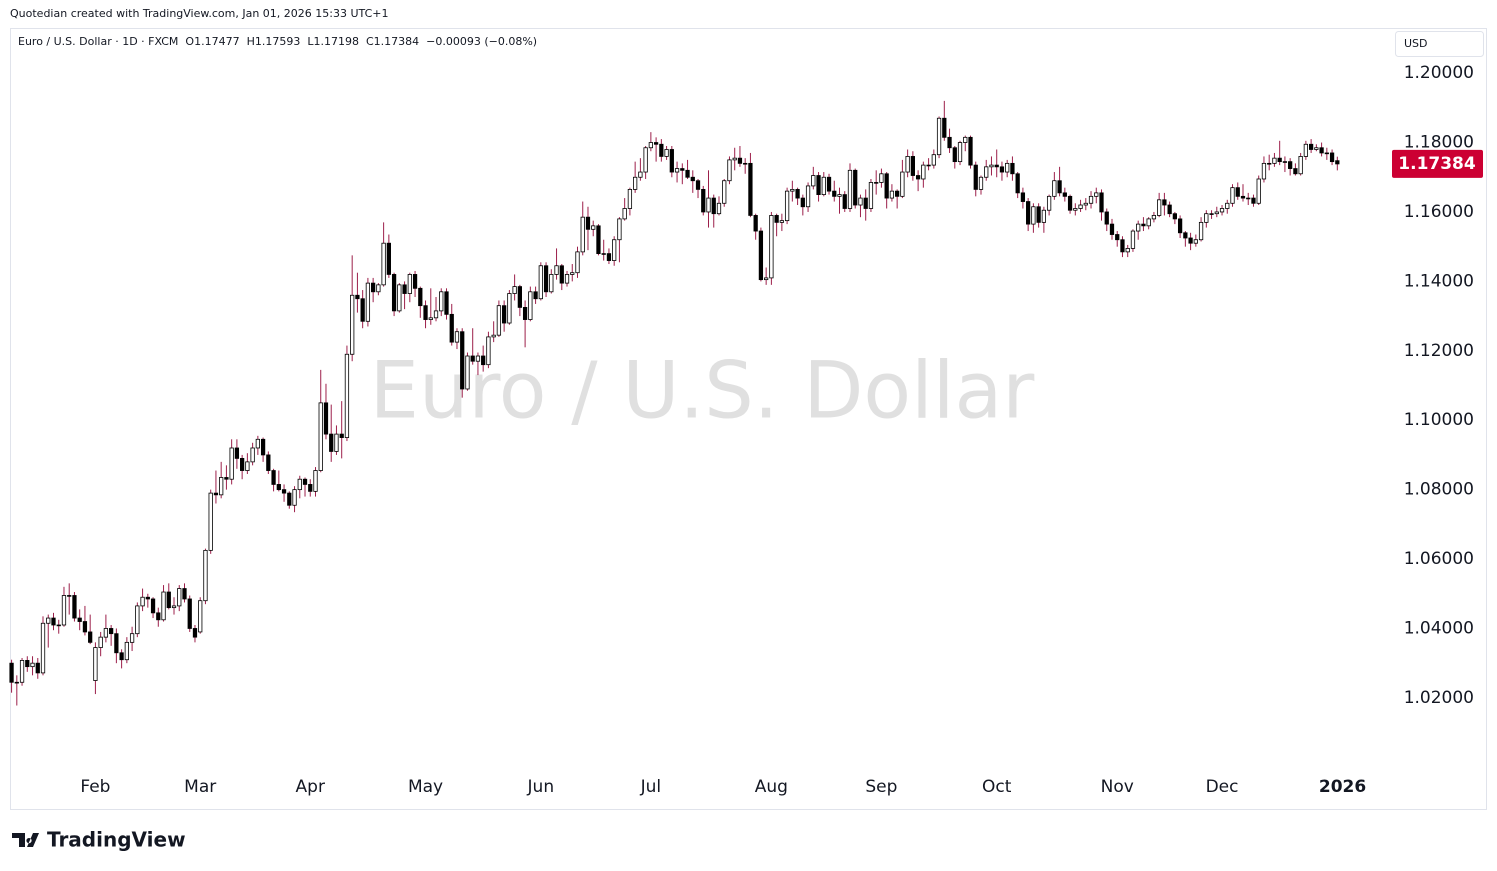  Describe the element at coordinates (425, 787) in the screenshot. I see `x-tick-label: May` at that location.